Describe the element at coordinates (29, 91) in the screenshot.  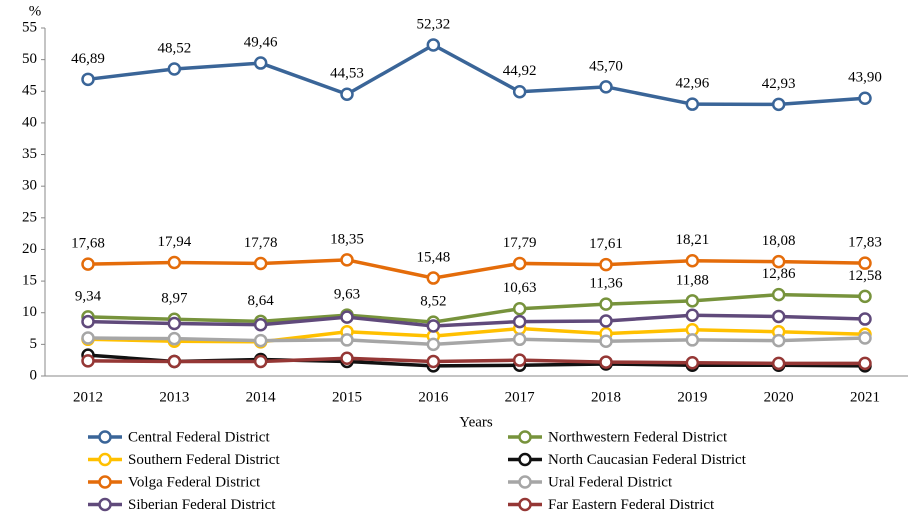
I see `y-tick-label: 45` at that location.